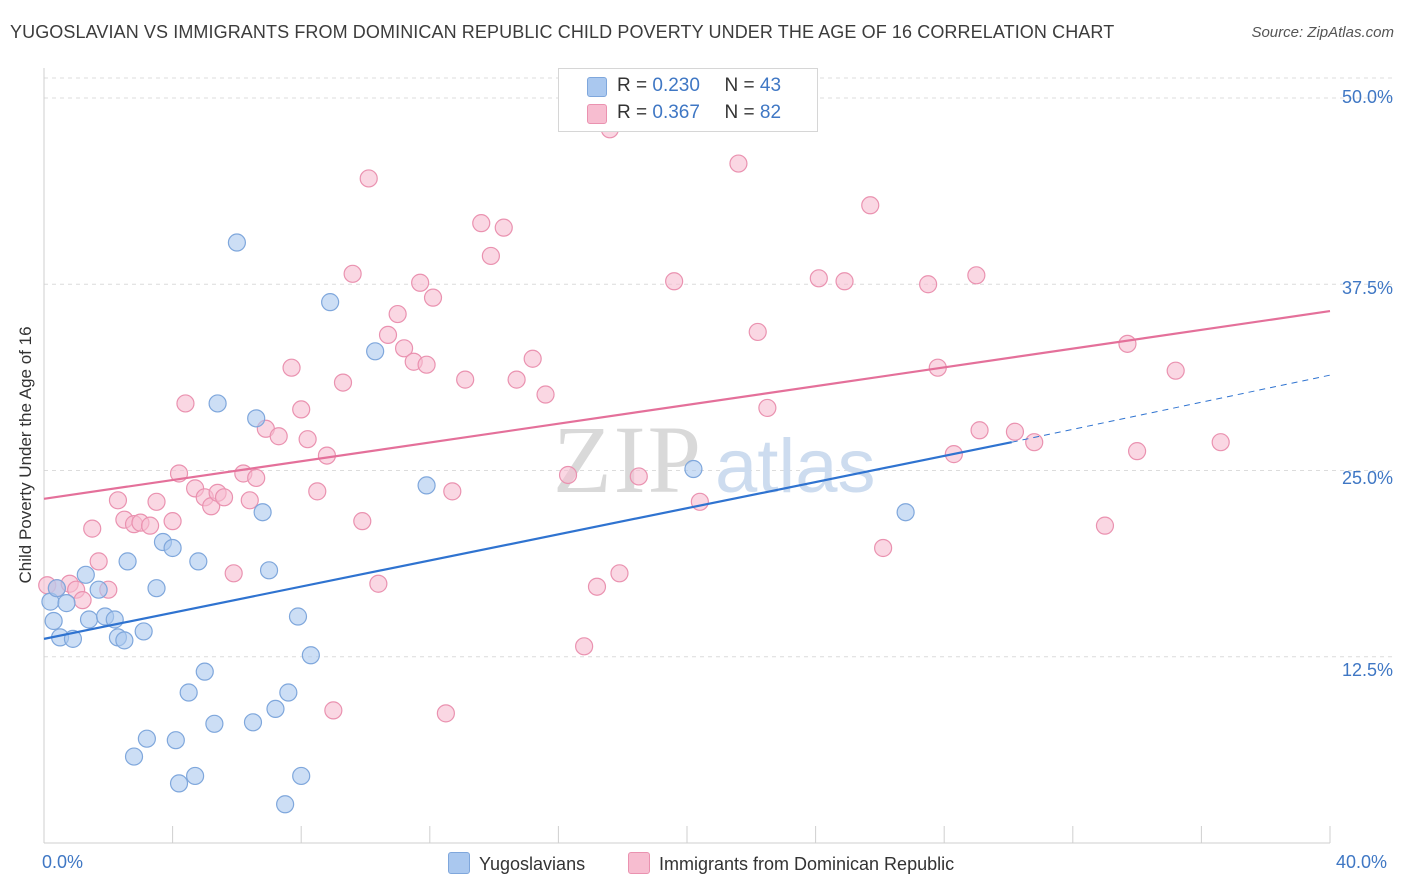 The height and width of the screenshot is (892, 1406). Describe the element at coordinates (770, 112) in the screenshot. I see `legend-n-value: 82` at that location.